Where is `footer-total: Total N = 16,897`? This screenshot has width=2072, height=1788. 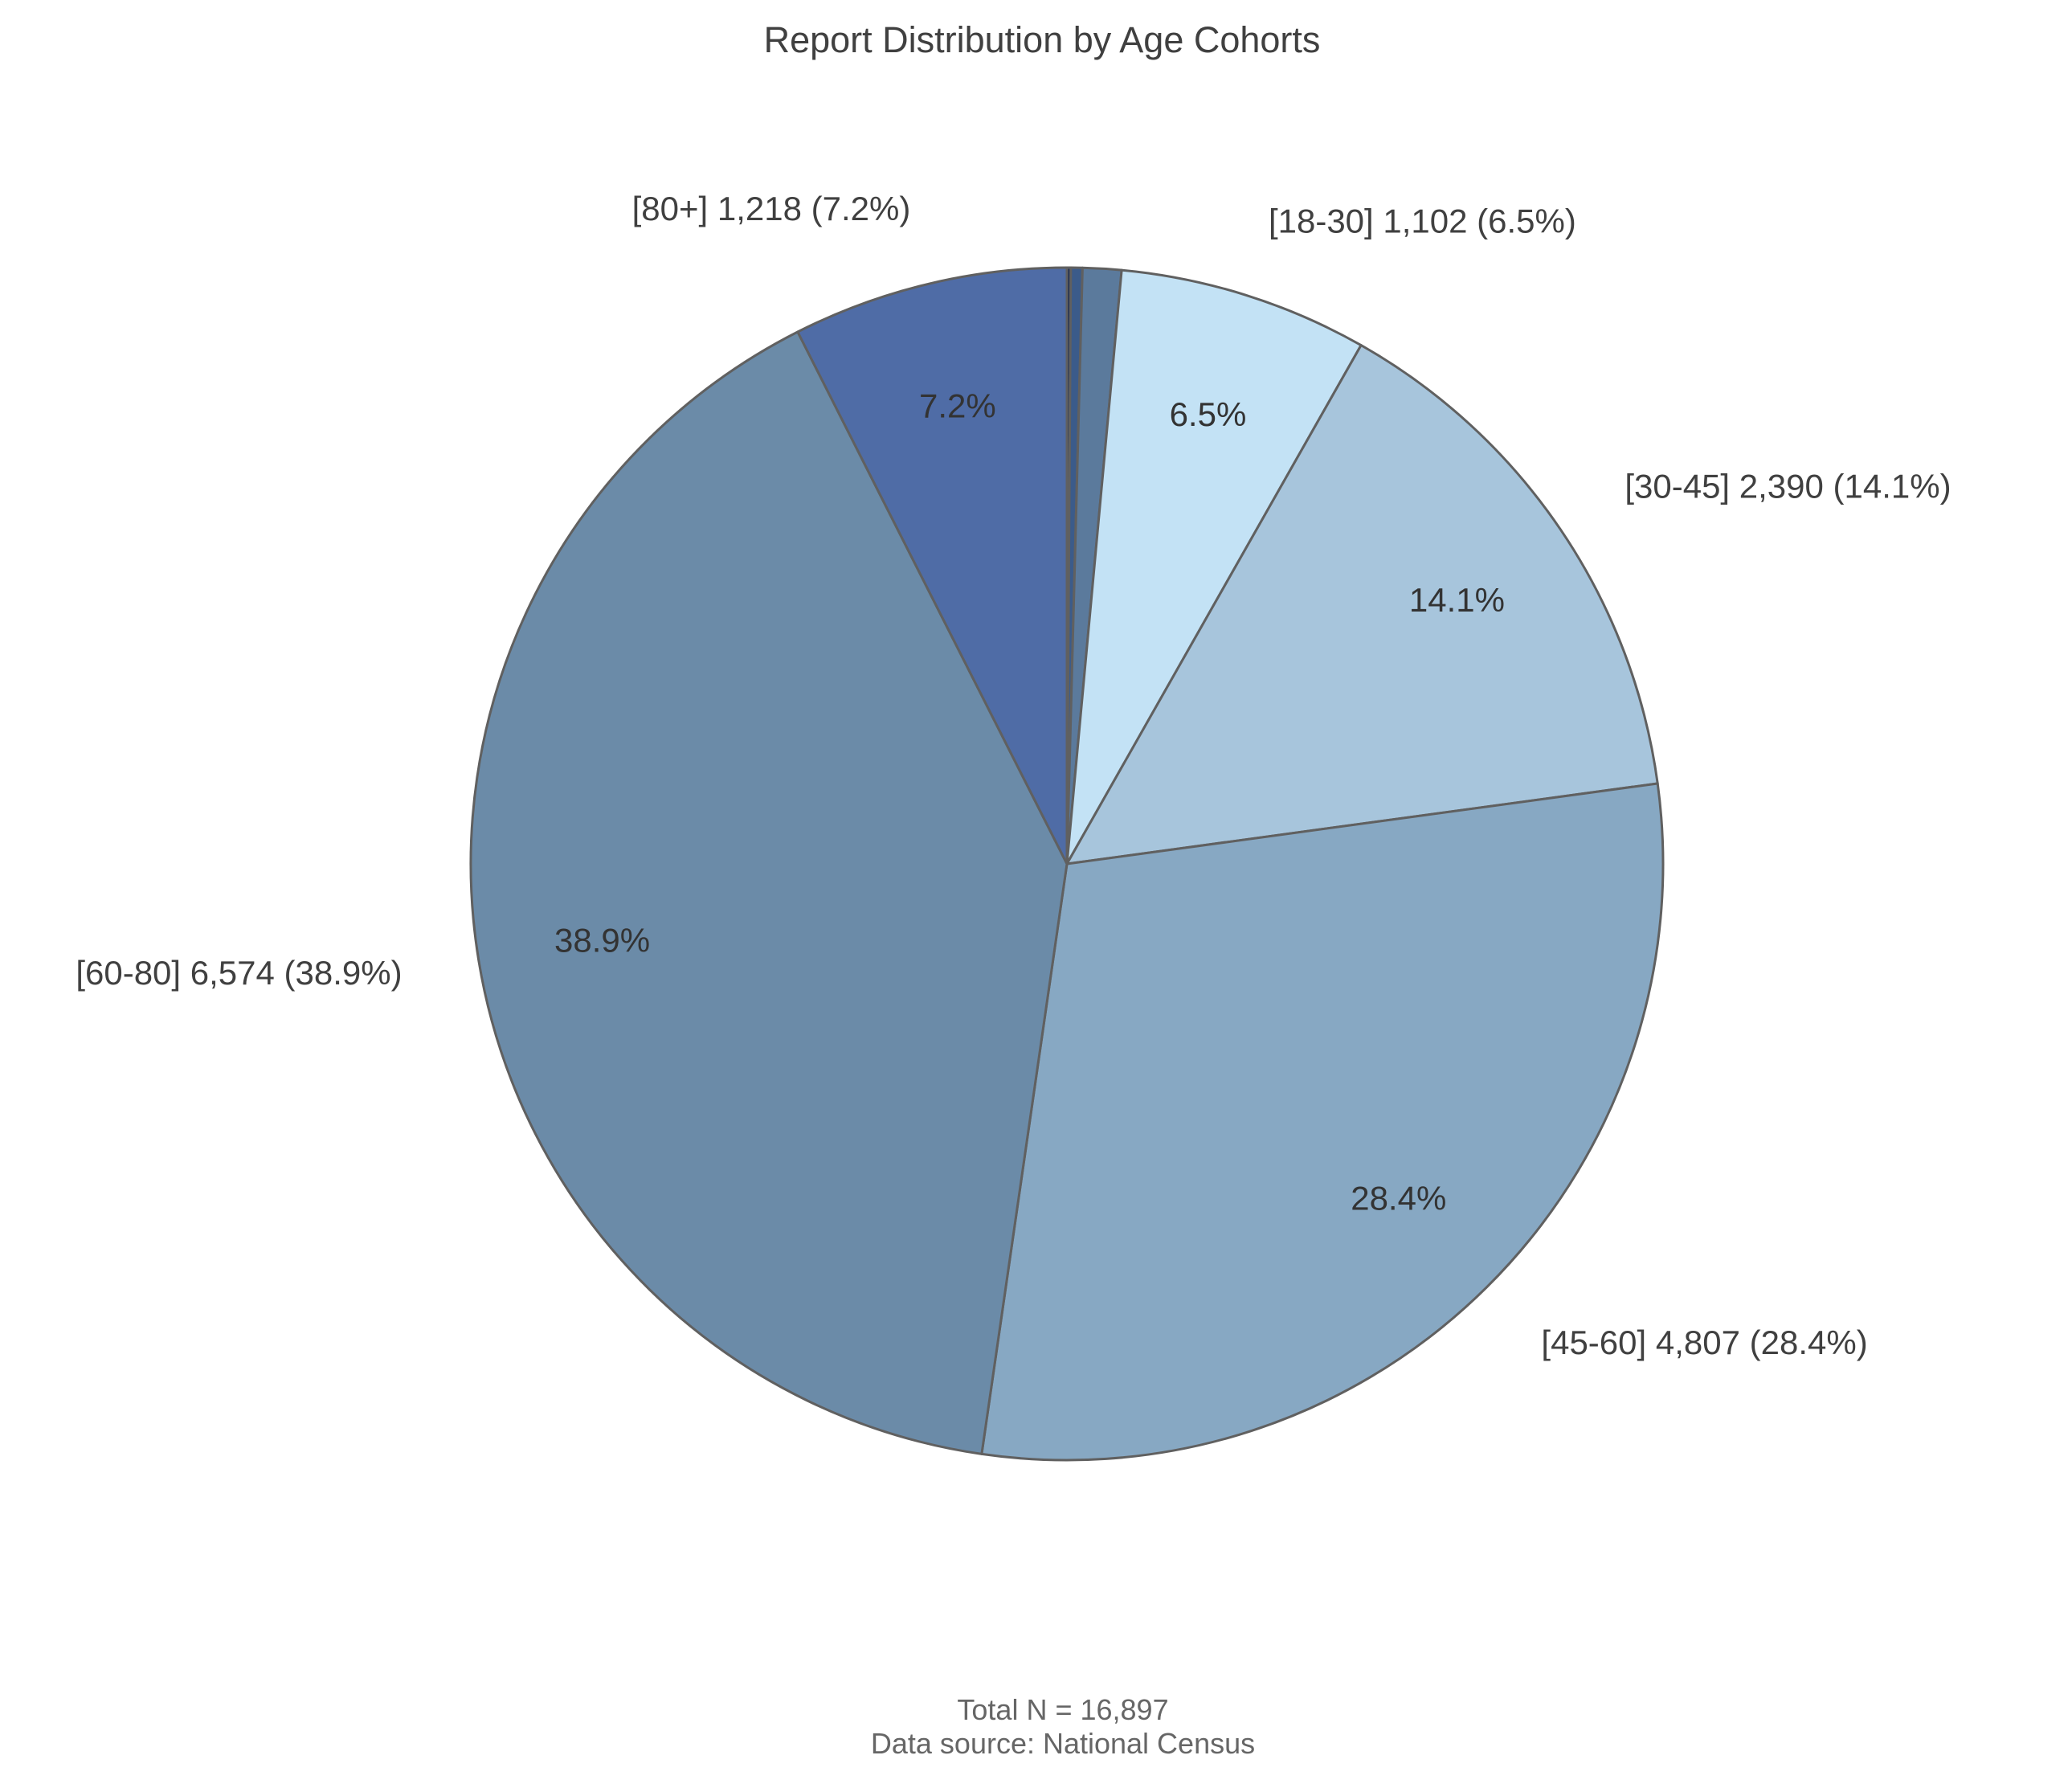
footer-total: Total N = 16,897 is located at coordinates (1062, 1709).